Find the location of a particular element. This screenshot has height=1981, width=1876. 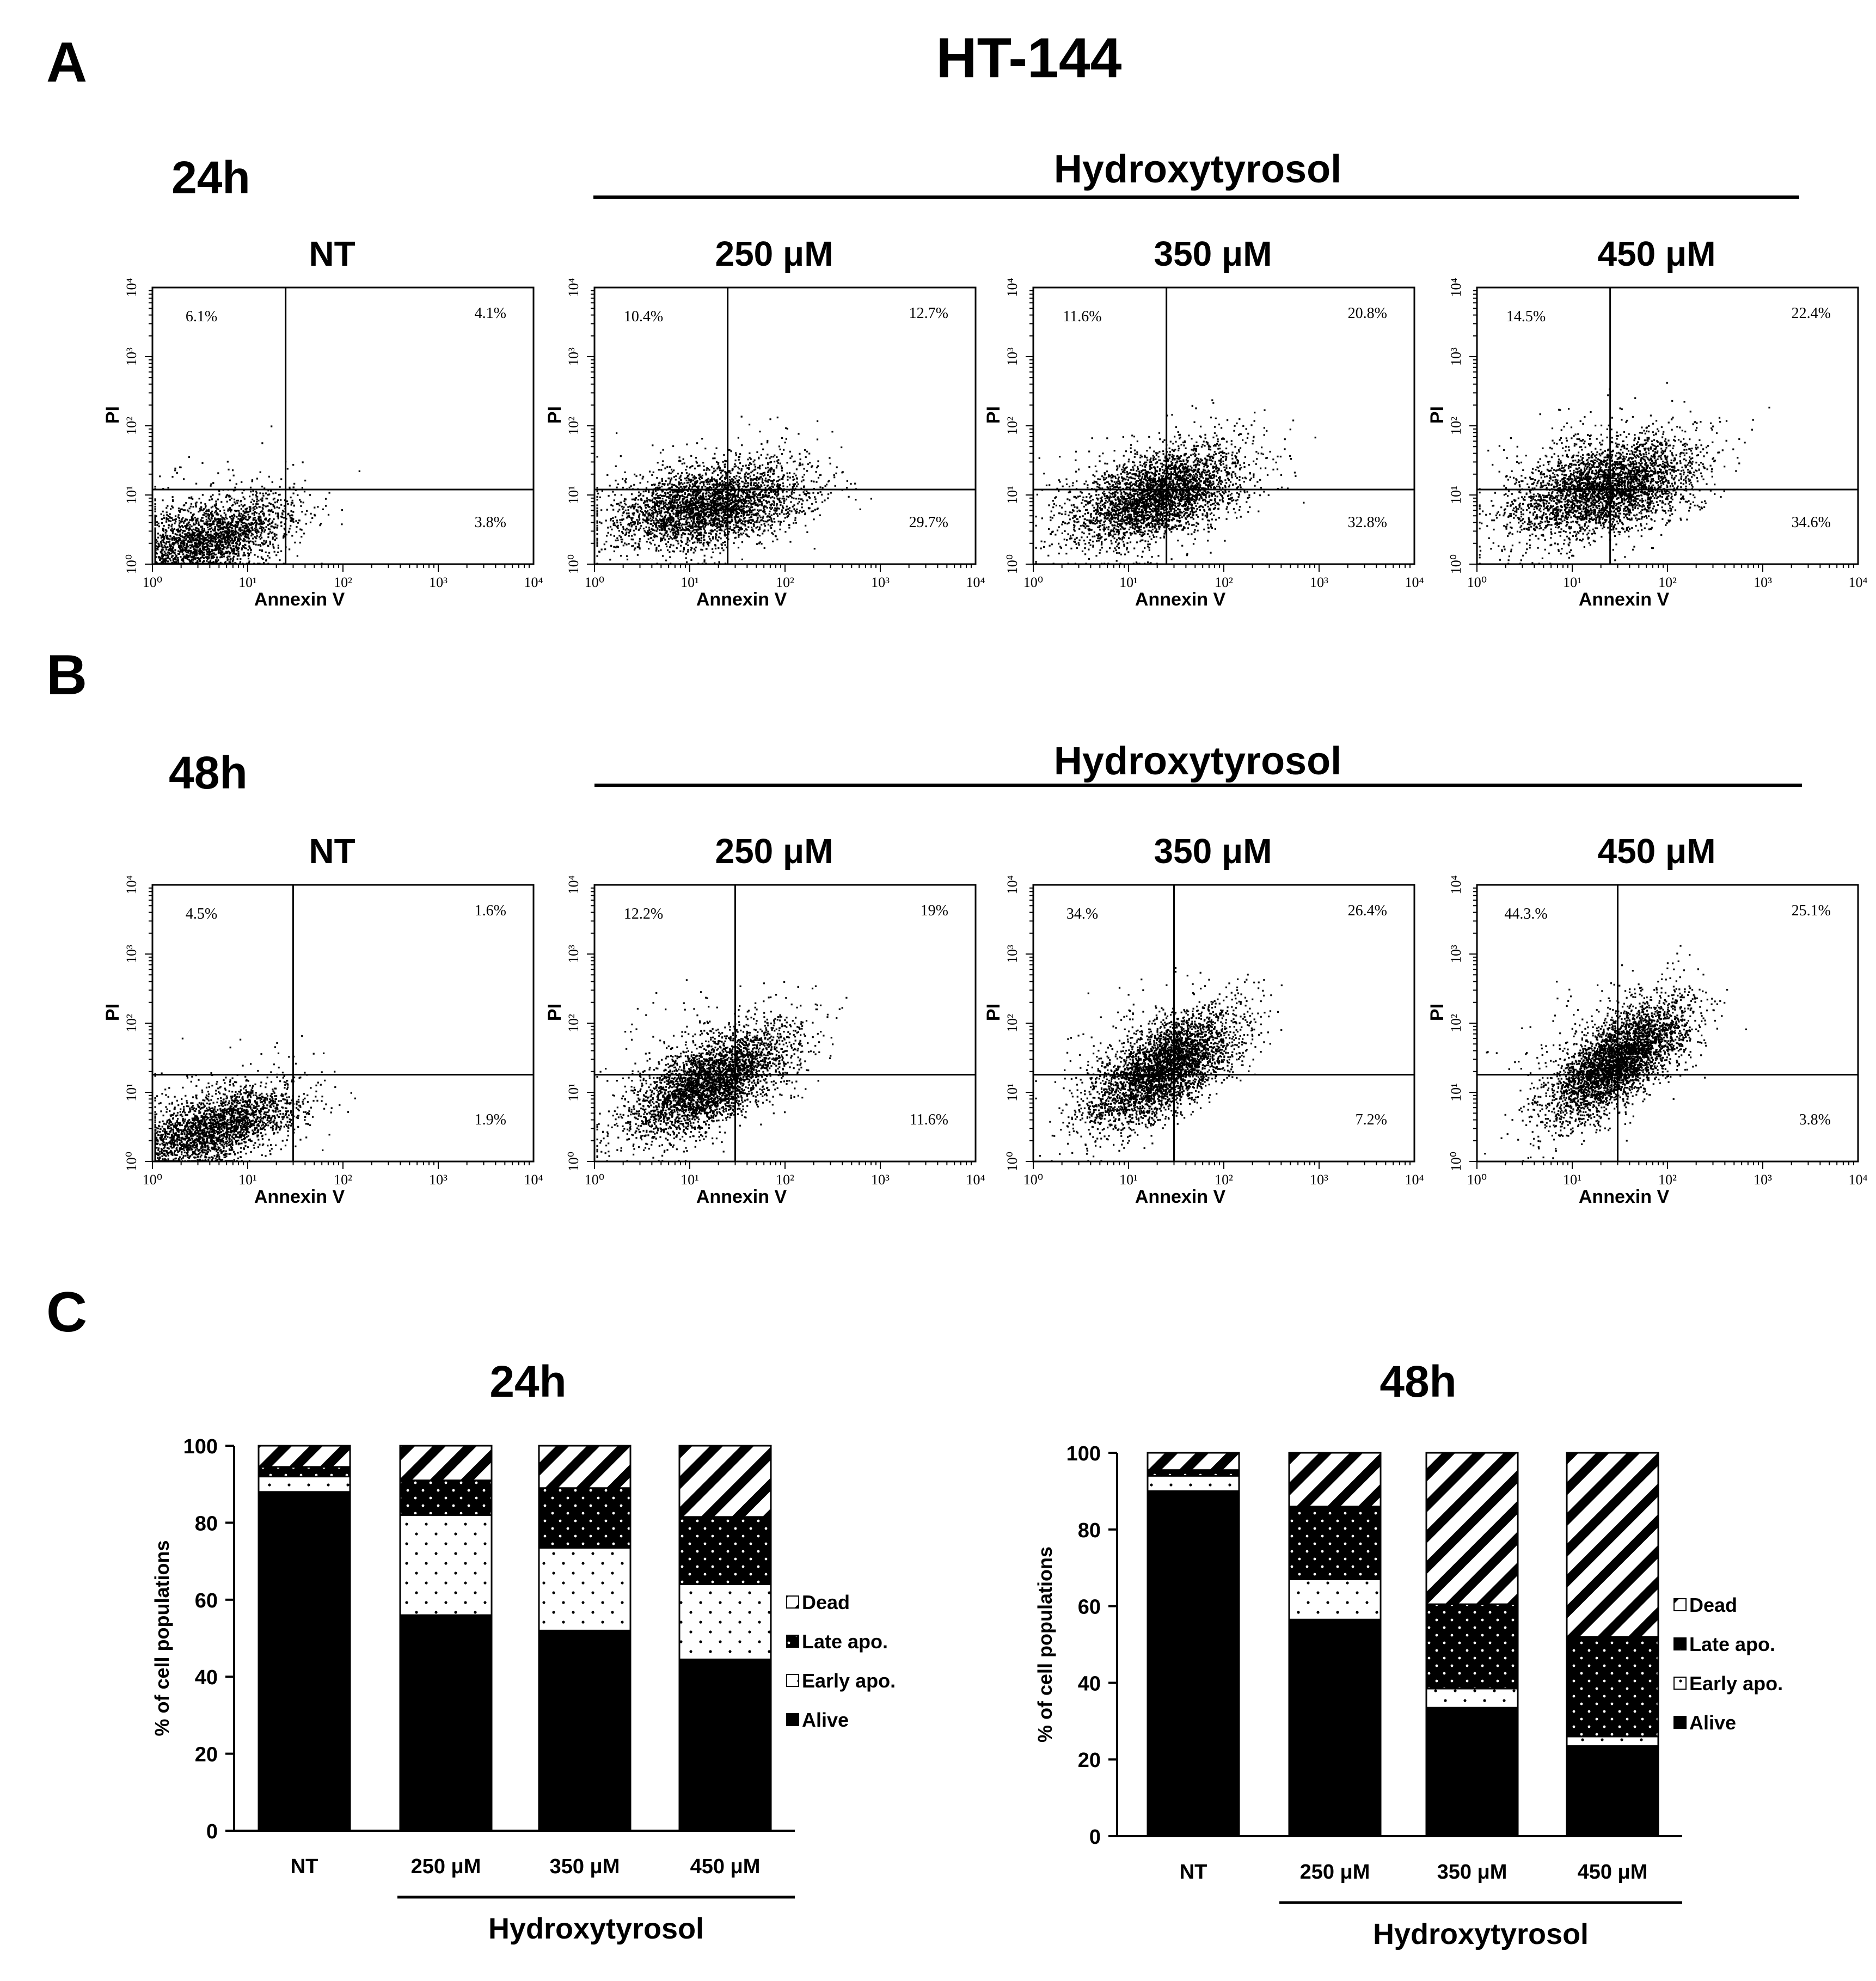

row-treatment-48h: Hydroxytyrosol is located at coordinates (1197, 761).